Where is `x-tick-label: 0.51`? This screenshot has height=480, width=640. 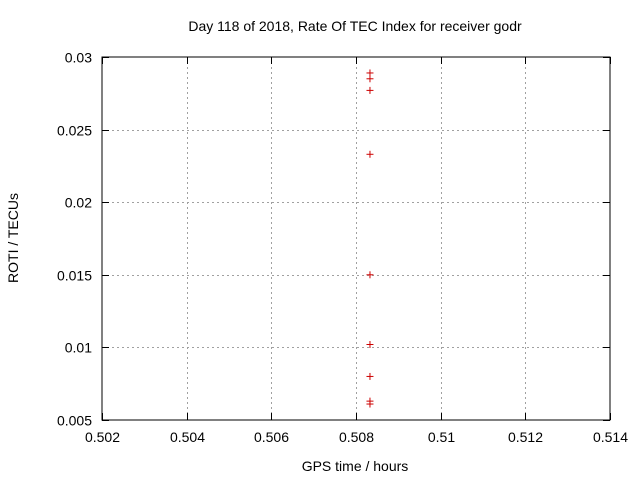
x-tick-label: 0.51 is located at coordinates (441, 437).